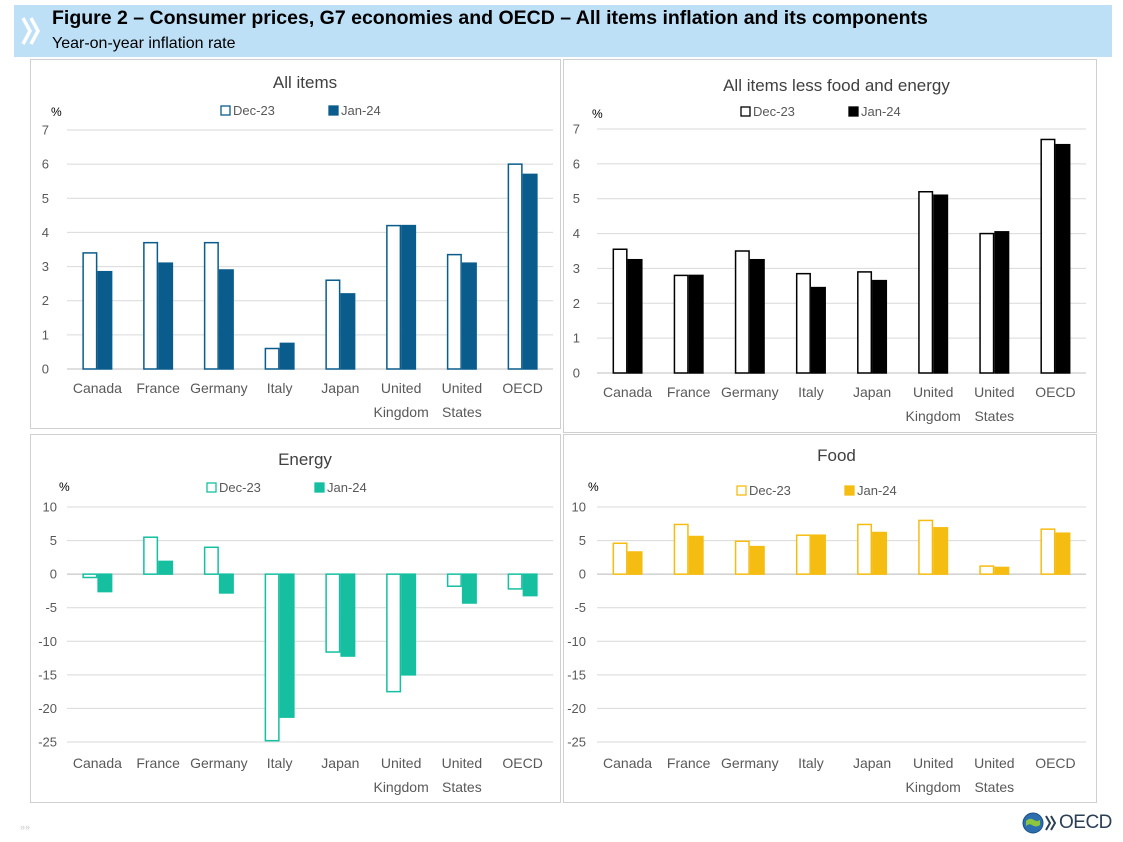 This screenshot has width=1123, height=842. Describe the element at coordinates (30, 31) in the screenshot. I see `double-chevron-icon` at that location.